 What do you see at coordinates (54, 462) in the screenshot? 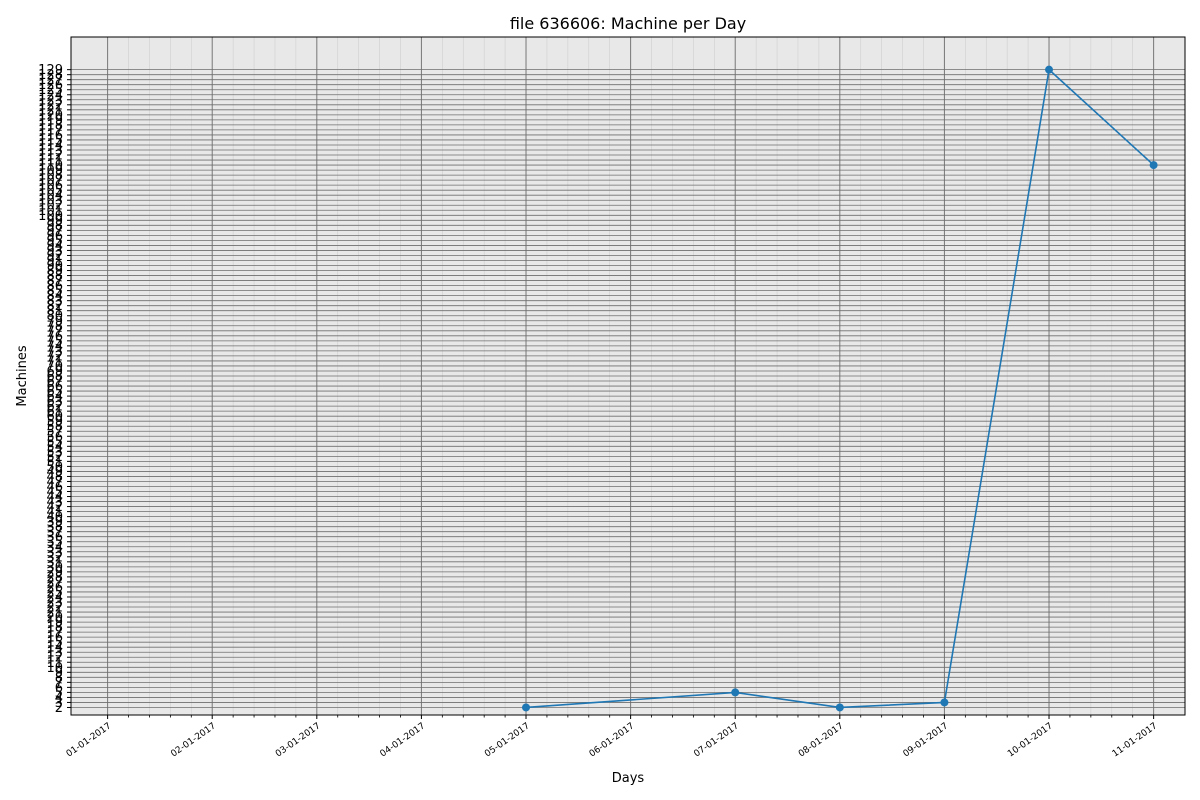
I see `y-tick-label: 51` at bounding box center [54, 462].